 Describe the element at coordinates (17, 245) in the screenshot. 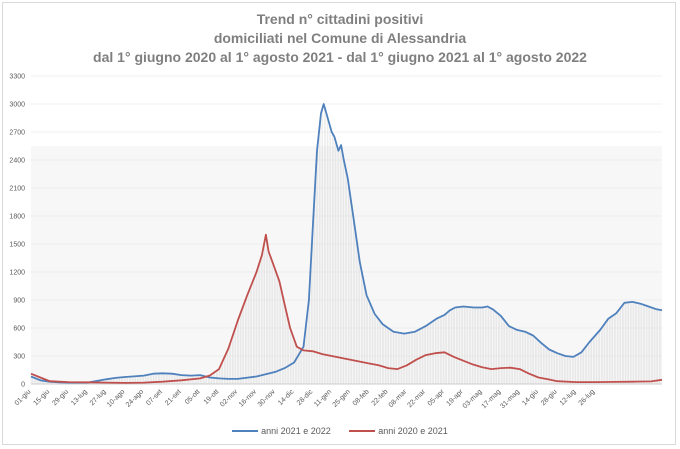

I see `y-tick-label: 1500` at that location.